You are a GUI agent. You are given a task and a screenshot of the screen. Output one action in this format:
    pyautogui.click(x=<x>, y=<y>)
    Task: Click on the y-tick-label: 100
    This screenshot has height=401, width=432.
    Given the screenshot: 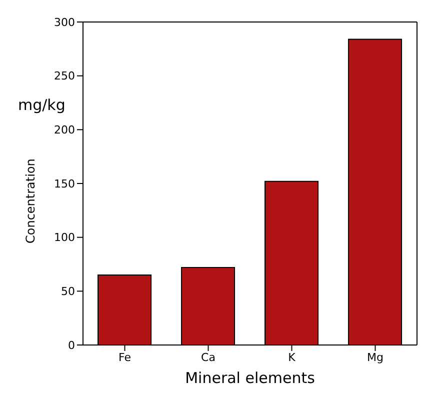 What is the action you would take?
    pyautogui.click(x=64, y=237)
    